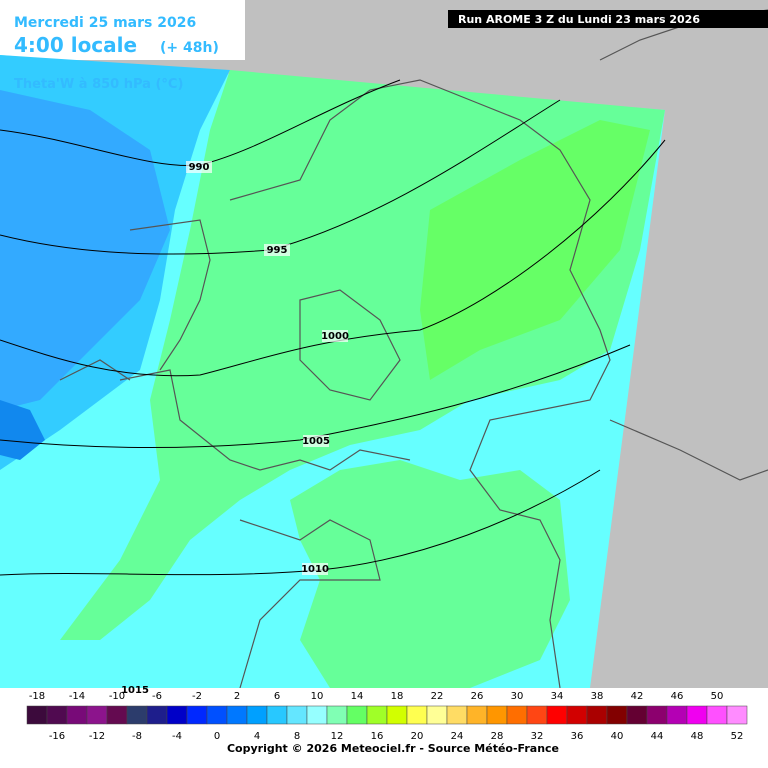 The image size is (768, 768). Describe the element at coordinates (597, 696) in the screenshot. I see `legend-value: 38` at that location.